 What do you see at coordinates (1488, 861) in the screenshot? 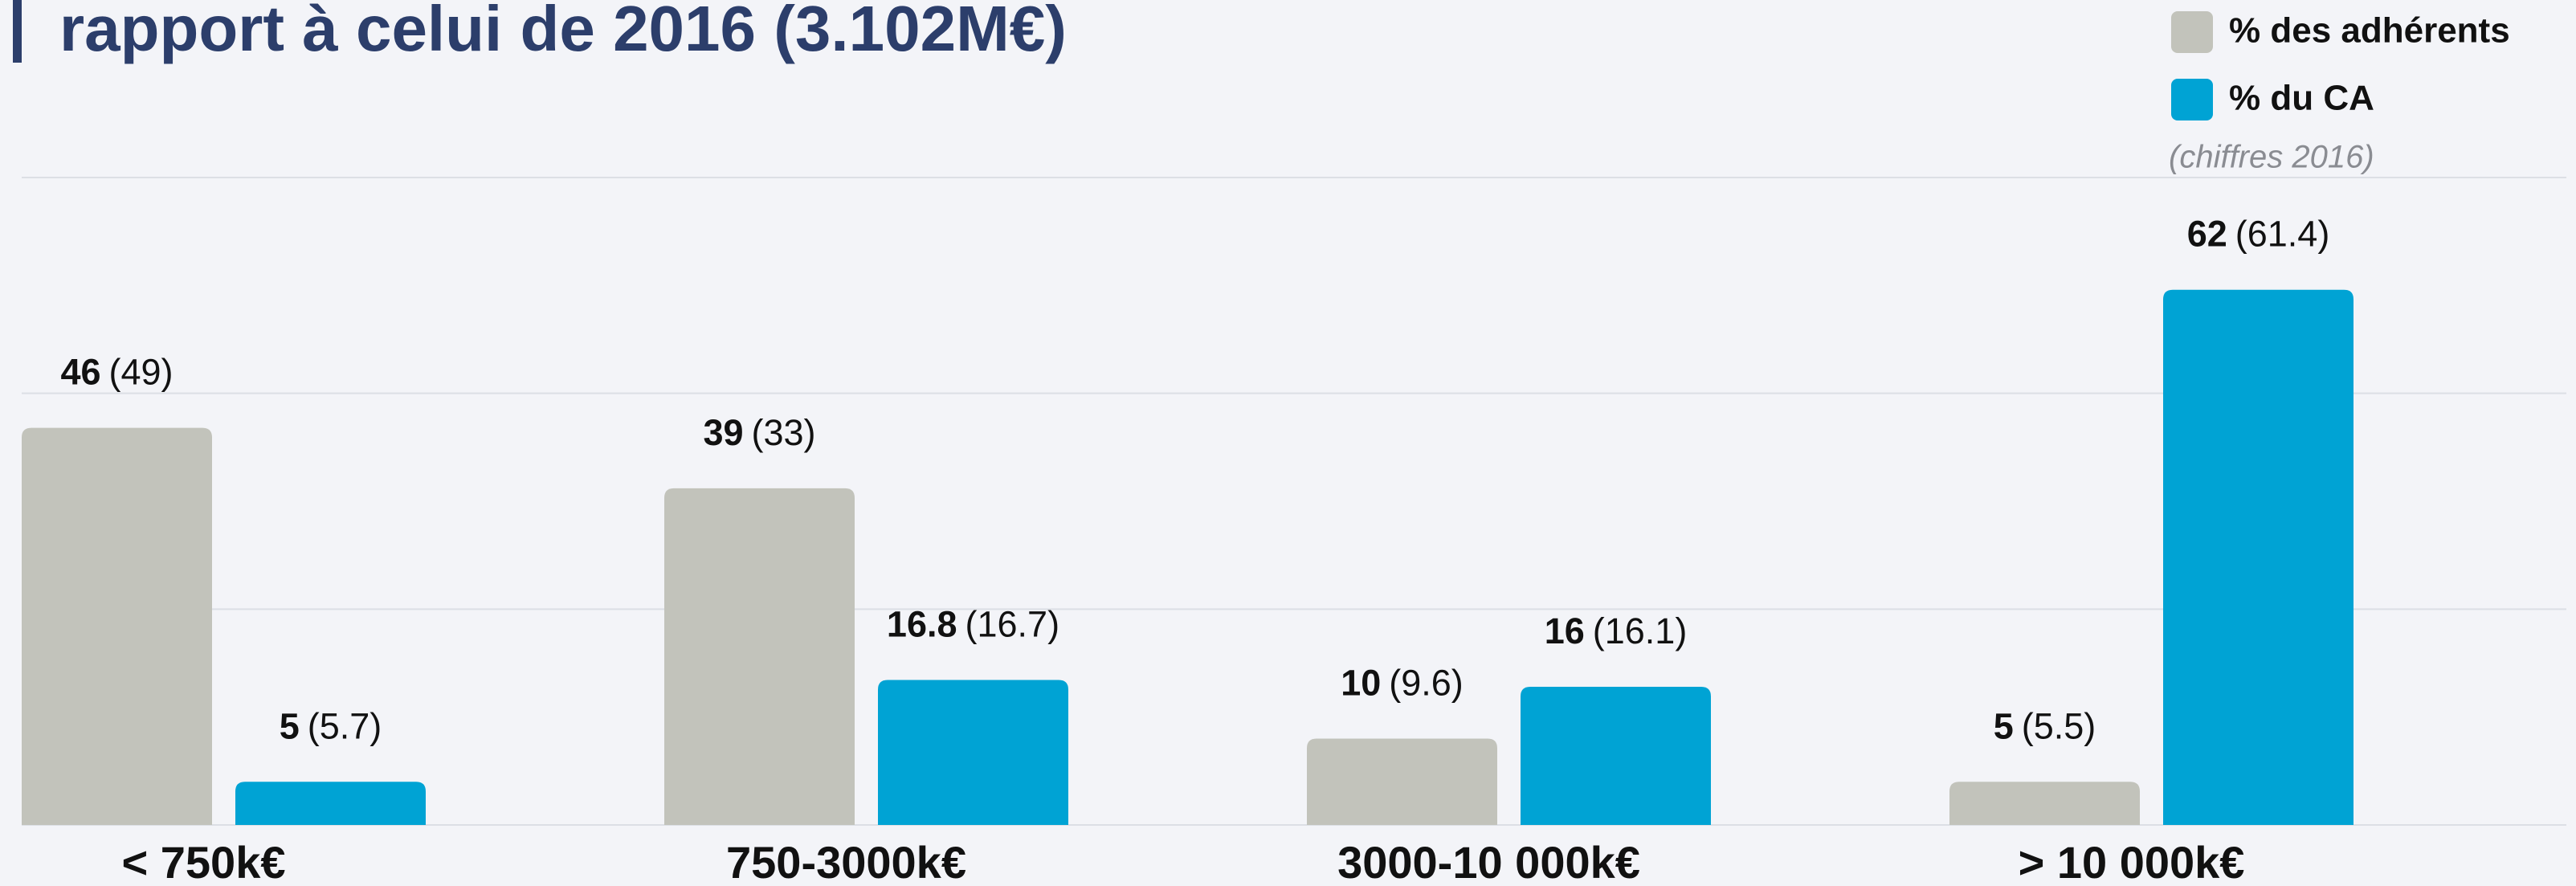
I see `x-tick-label: 3000-10 000k€` at bounding box center [1488, 861].